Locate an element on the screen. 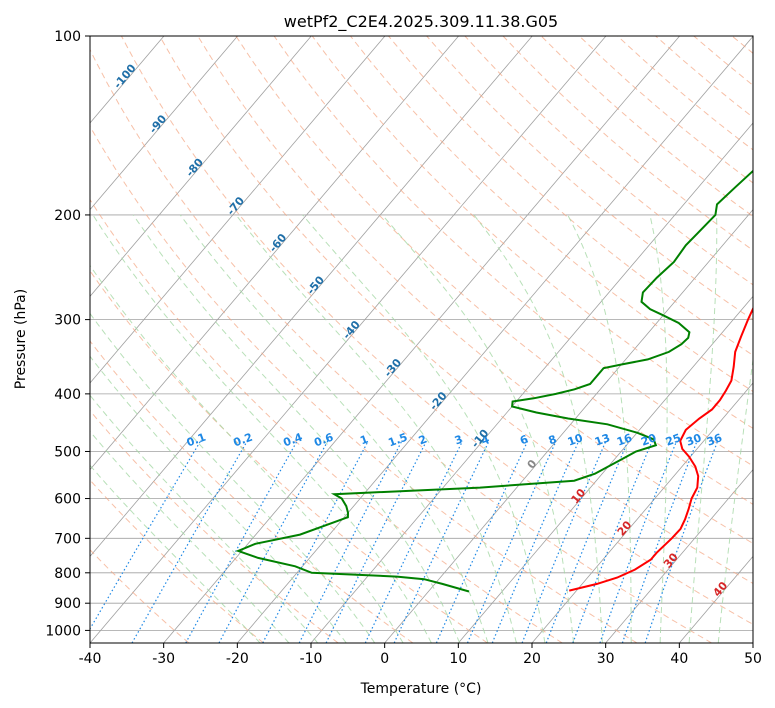  mixing-ratio-label: 20 is located at coordinates (648, 440).